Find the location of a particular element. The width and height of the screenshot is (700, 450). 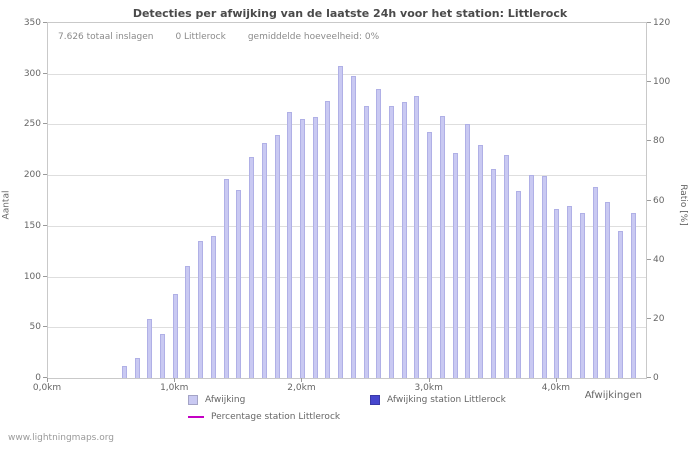

watermark-link: www.lightningmaps.org is located at coordinates (61, 438).